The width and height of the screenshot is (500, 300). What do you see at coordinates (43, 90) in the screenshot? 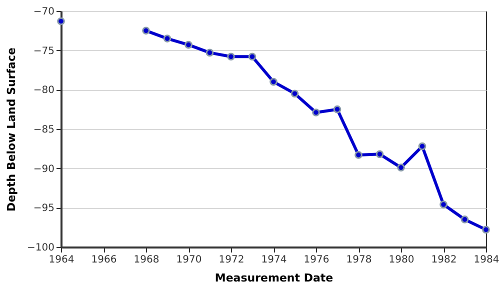
I see `y-tick-label: −80` at bounding box center [43, 90].